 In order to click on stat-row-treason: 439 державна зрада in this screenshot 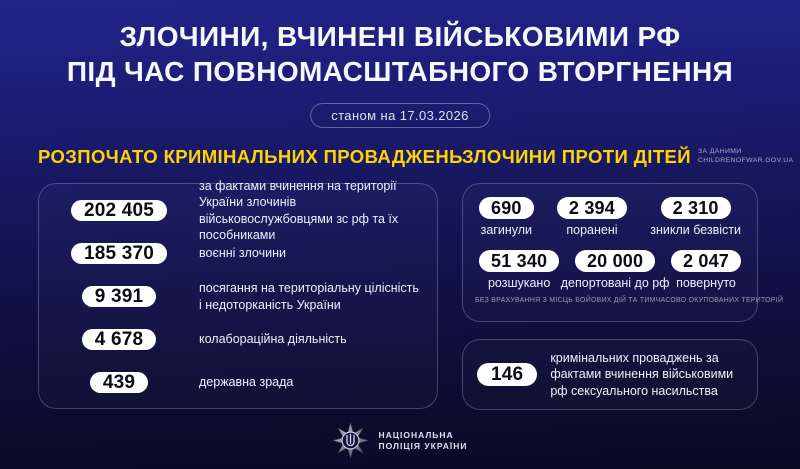, I will do `click(238, 382)`.